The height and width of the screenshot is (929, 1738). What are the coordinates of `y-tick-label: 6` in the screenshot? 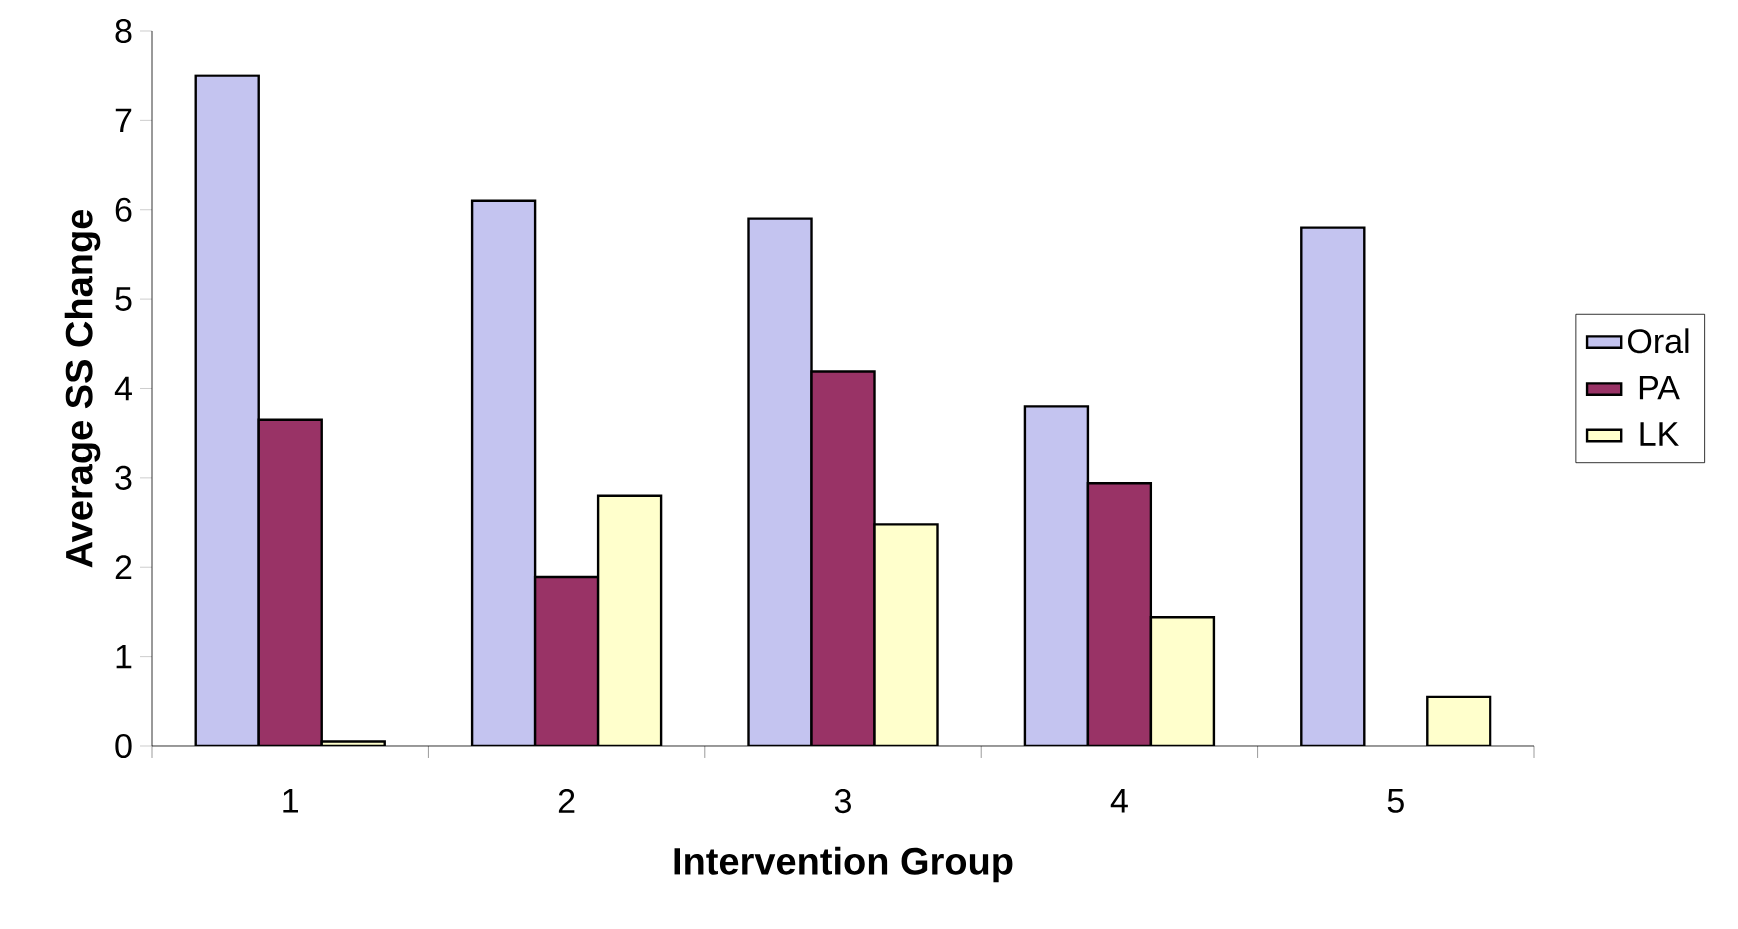 It's located at (123, 209).